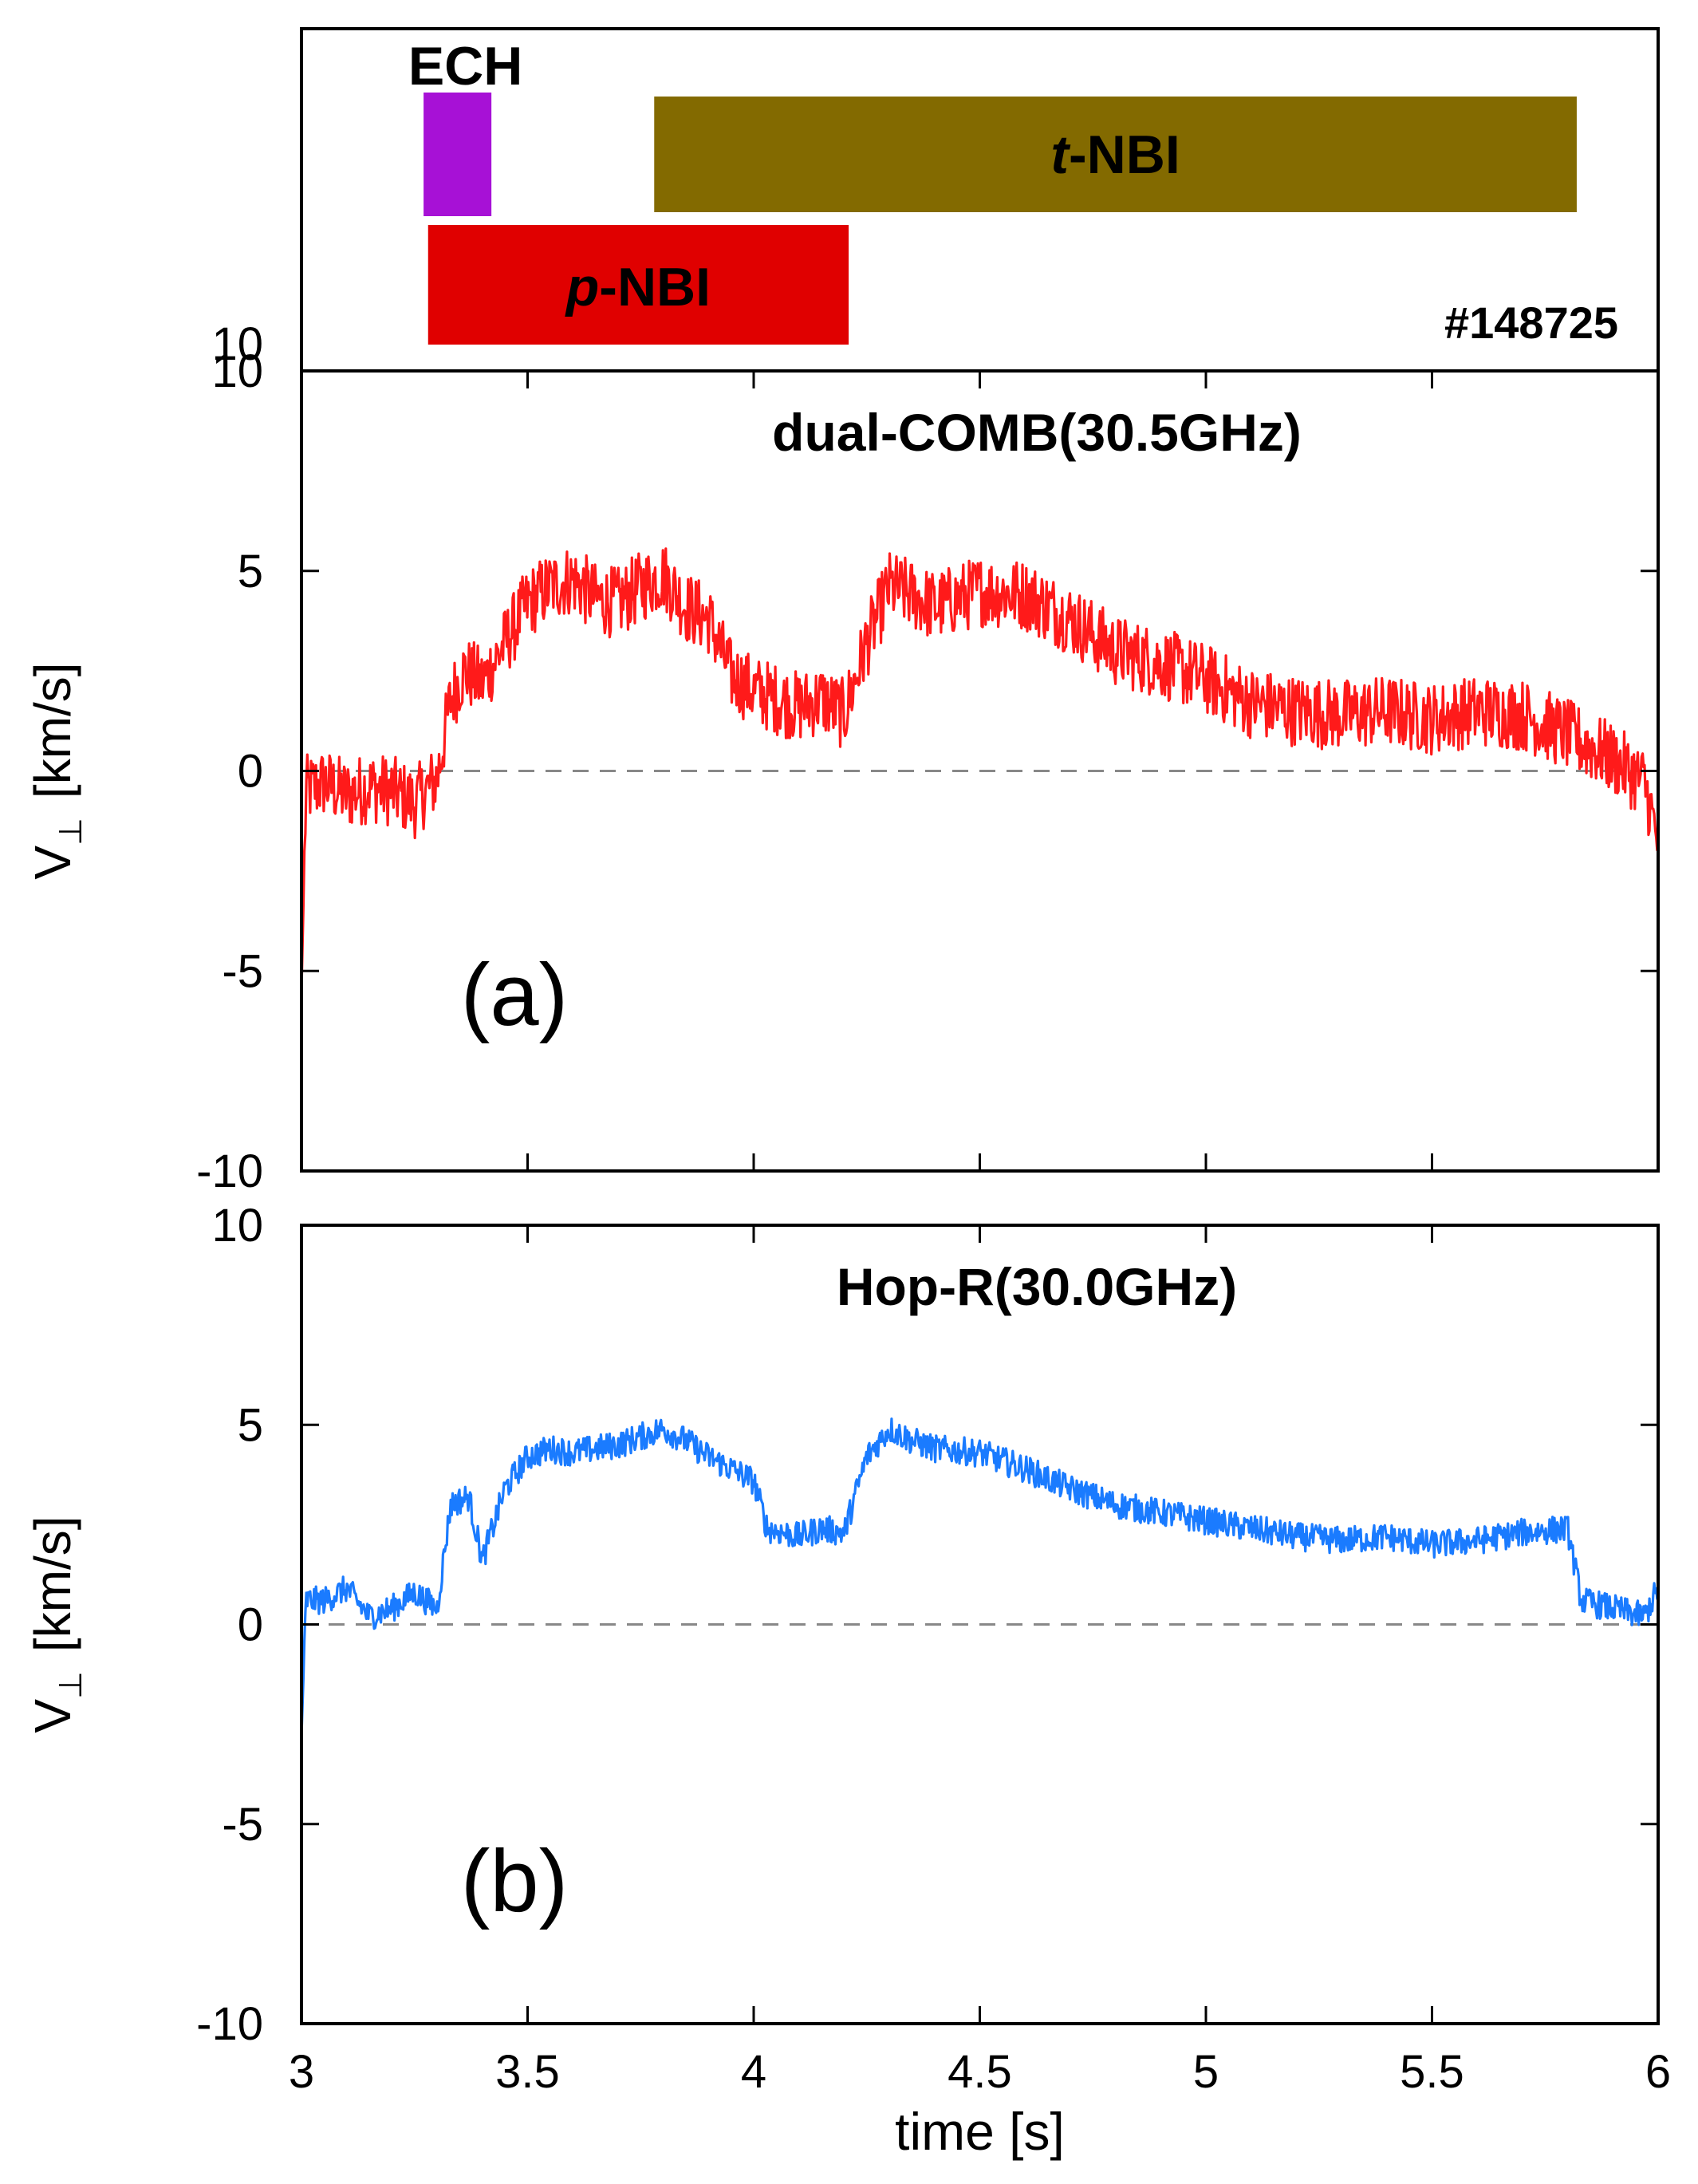 Image resolution: width=1698 pixels, height=2184 pixels. I want to click on panel-b-ylabel-unit: [km/s], so click(52, 1584).